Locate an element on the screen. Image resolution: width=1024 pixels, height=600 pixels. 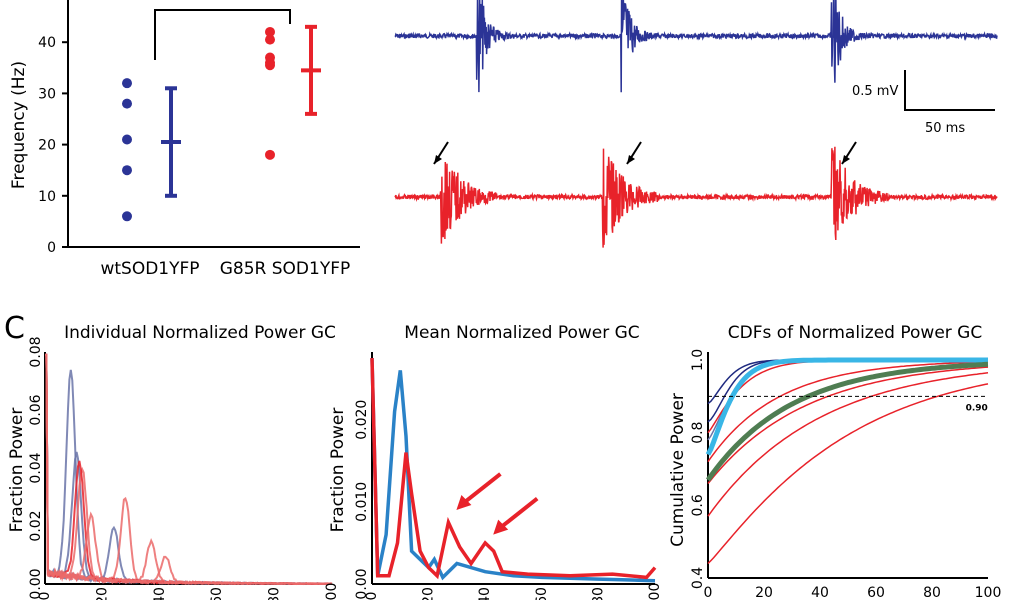
scalebar-time: 50 ms is located at coordinates (945, 128).